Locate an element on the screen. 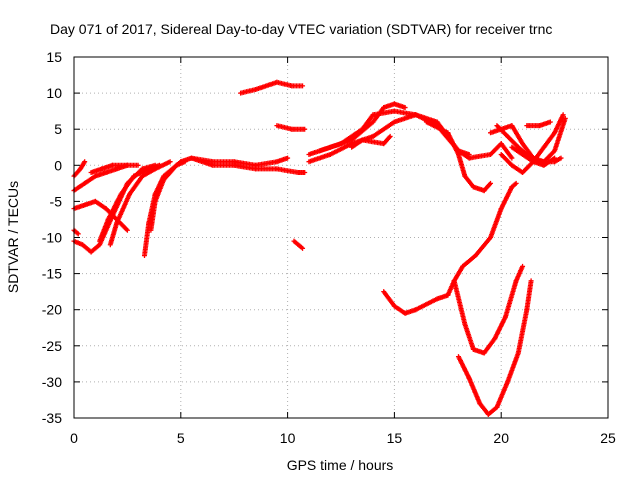  y-tick-label: -25 is located at coordinates (52, 346).